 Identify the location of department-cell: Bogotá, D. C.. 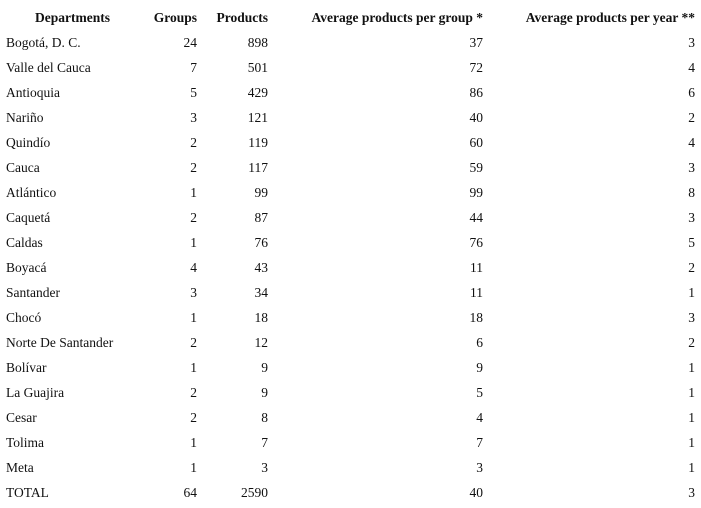
(43, 42).